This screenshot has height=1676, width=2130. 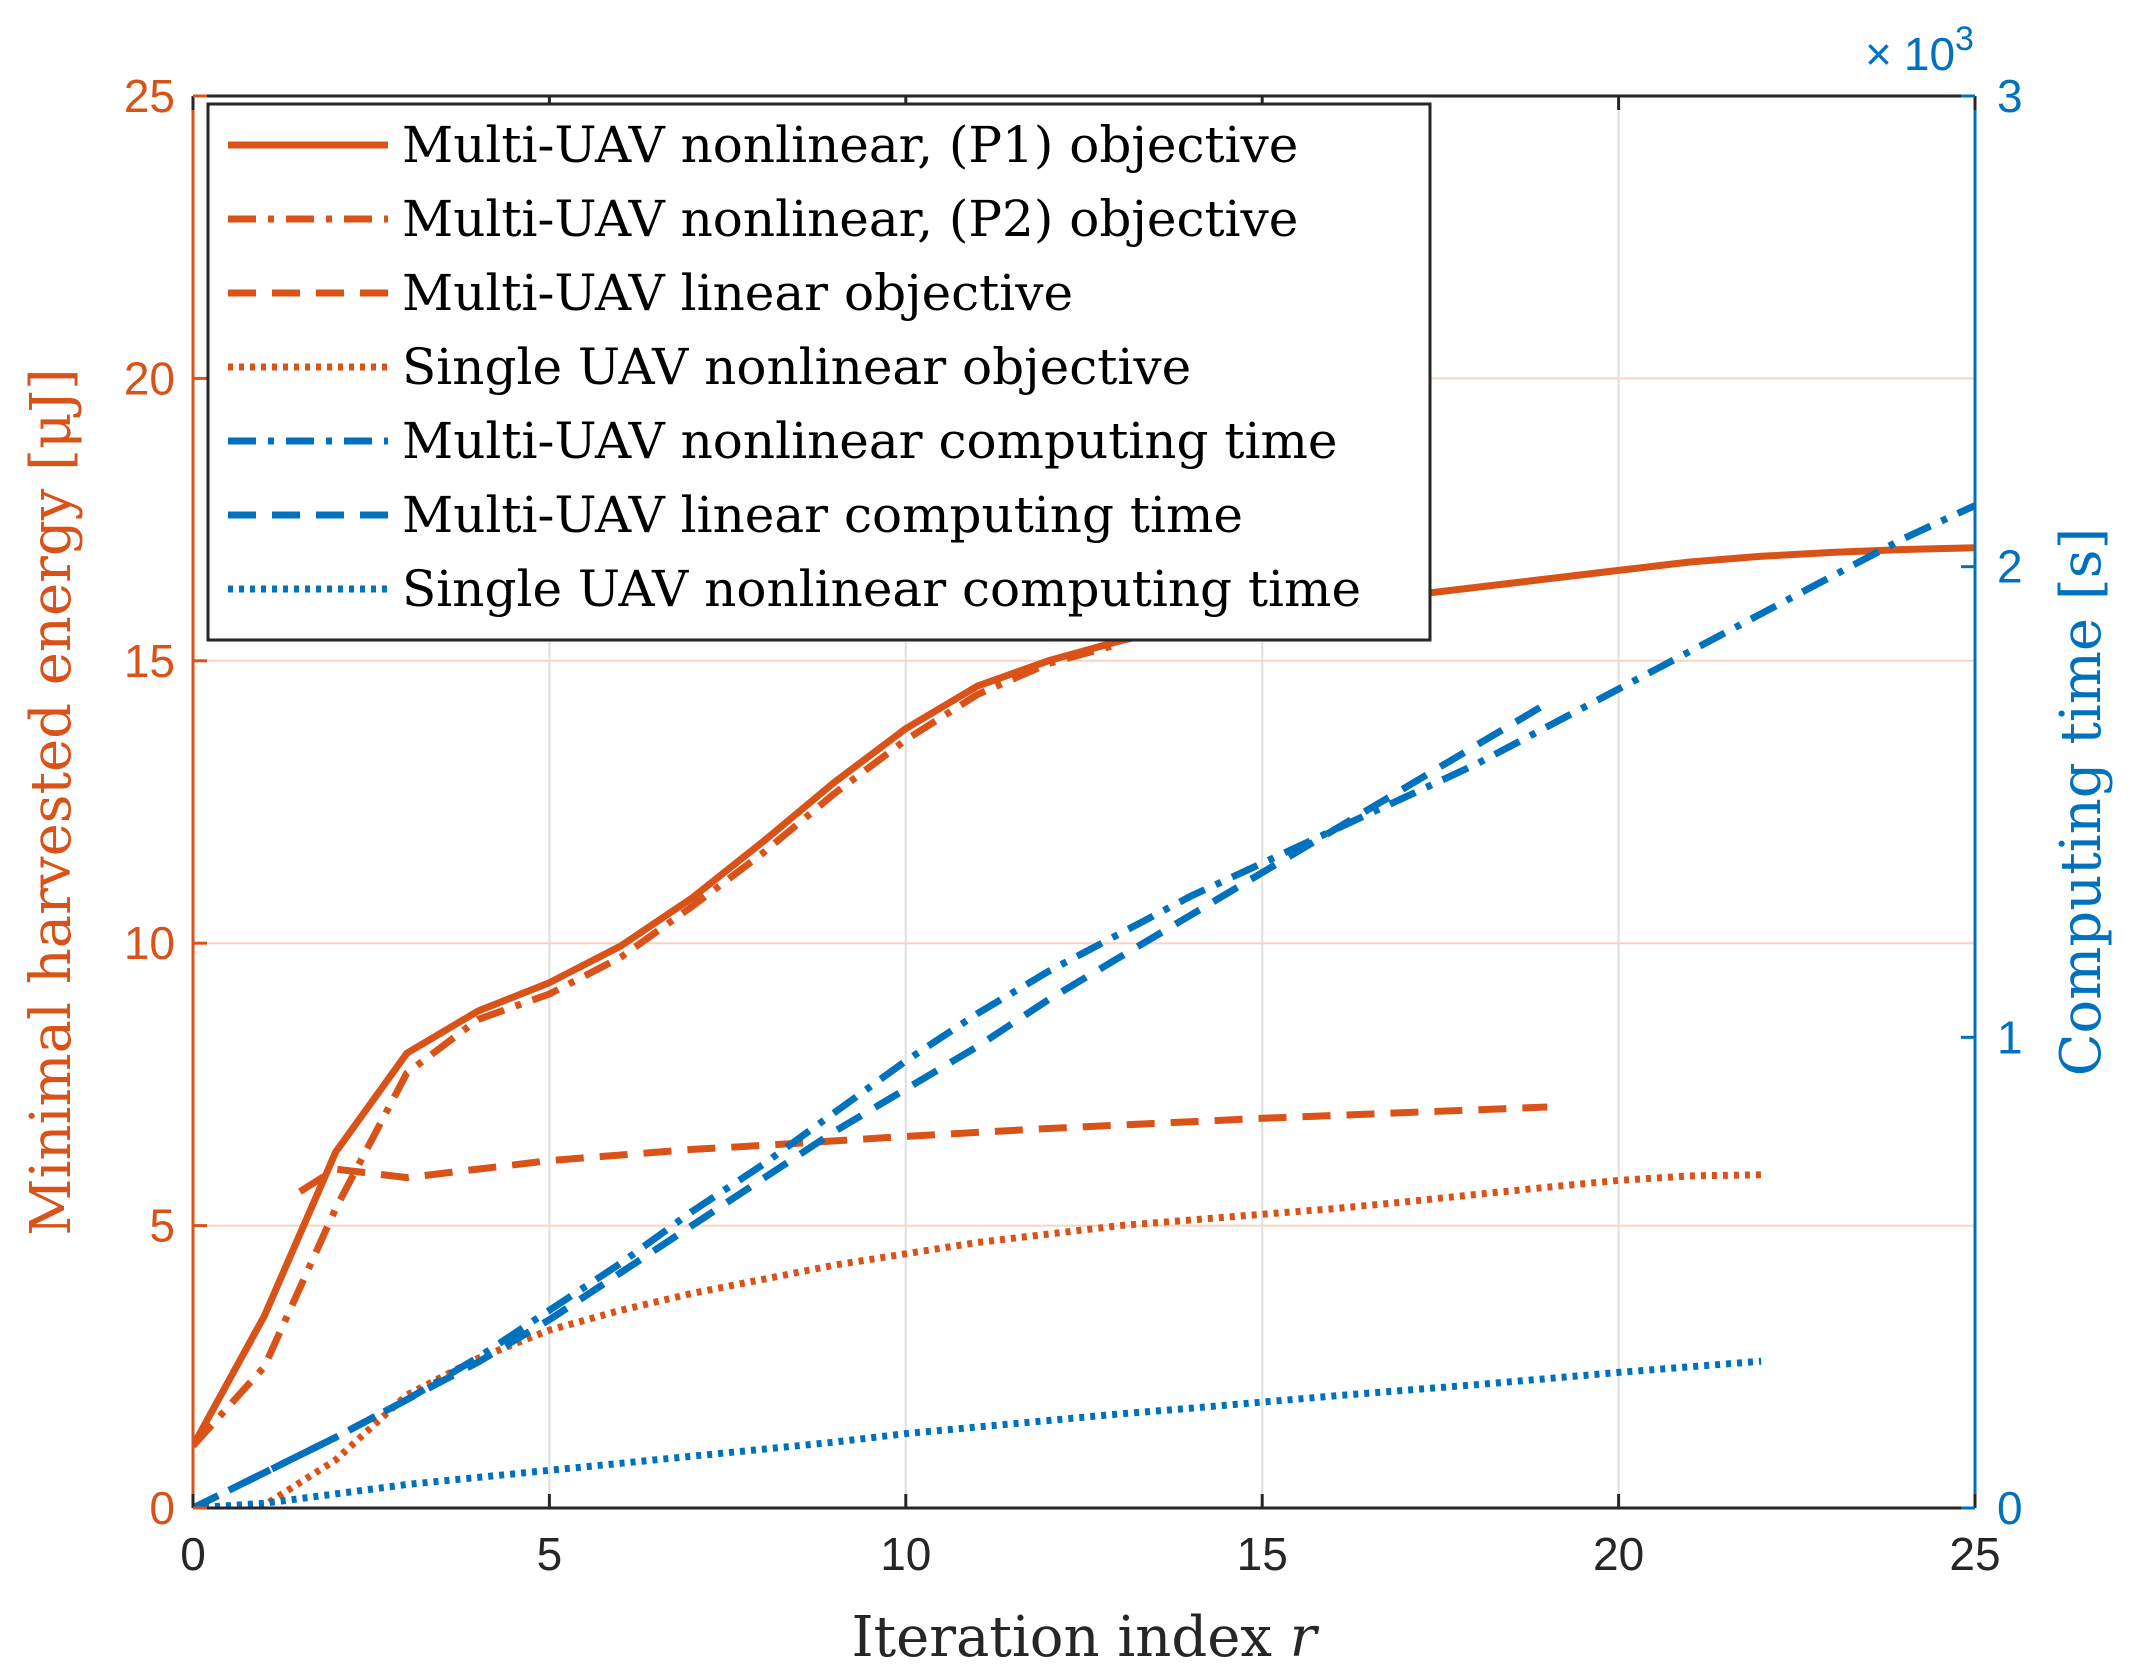 What do you see at coordinates (149, 661) in the screenshot?
I see `left-tick-label: 15` at bounding box center [149, 661].